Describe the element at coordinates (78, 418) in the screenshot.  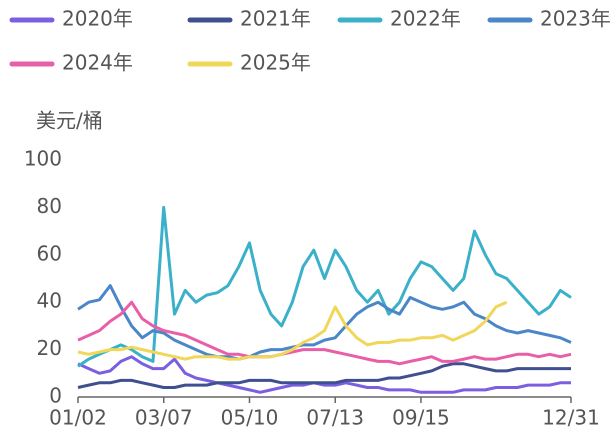
I see `x-tick-label: 01/02` at that location.